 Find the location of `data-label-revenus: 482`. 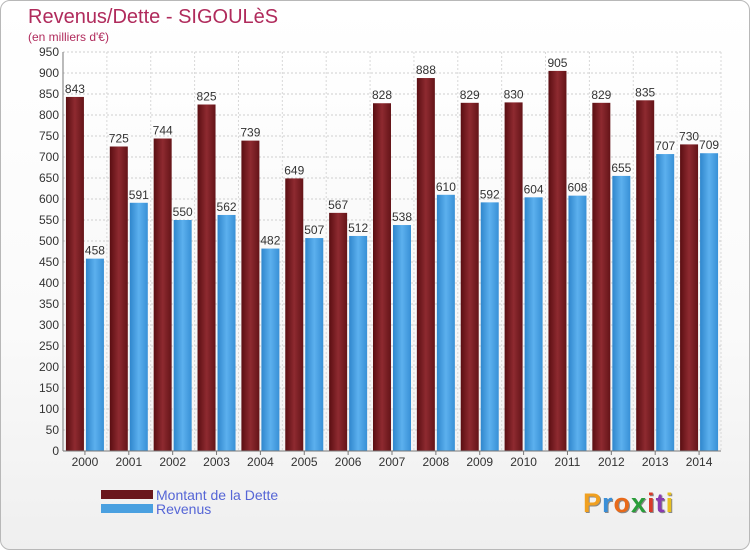

data-label-revenus: 482 is located at coordinates (270, 241).